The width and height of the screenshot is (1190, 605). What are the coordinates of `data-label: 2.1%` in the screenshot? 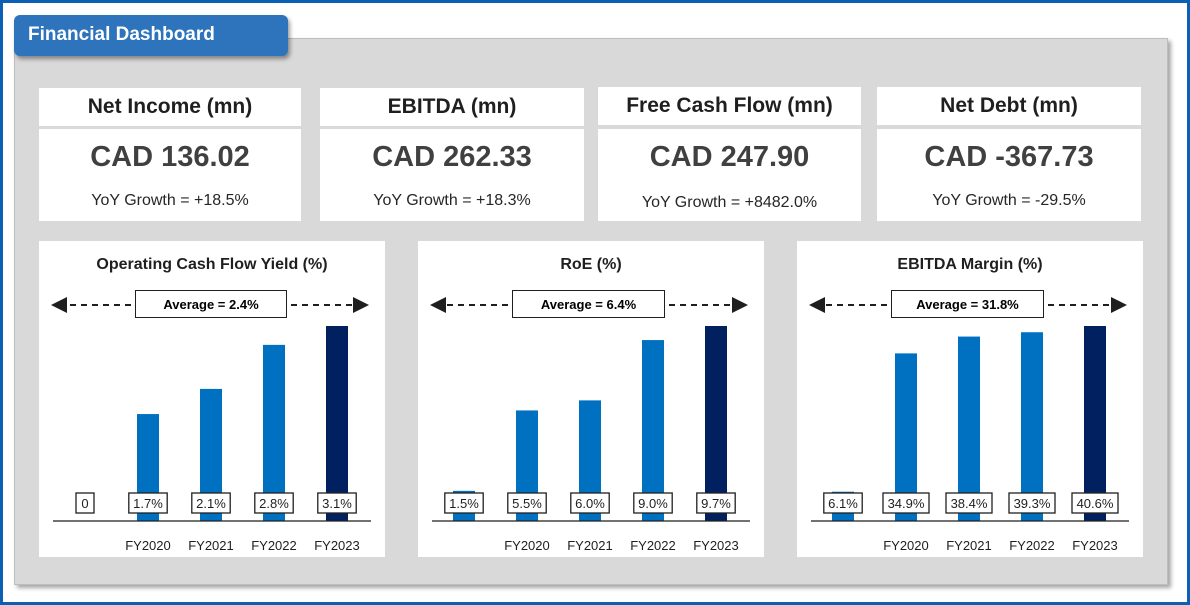 It's located at (211, 503).